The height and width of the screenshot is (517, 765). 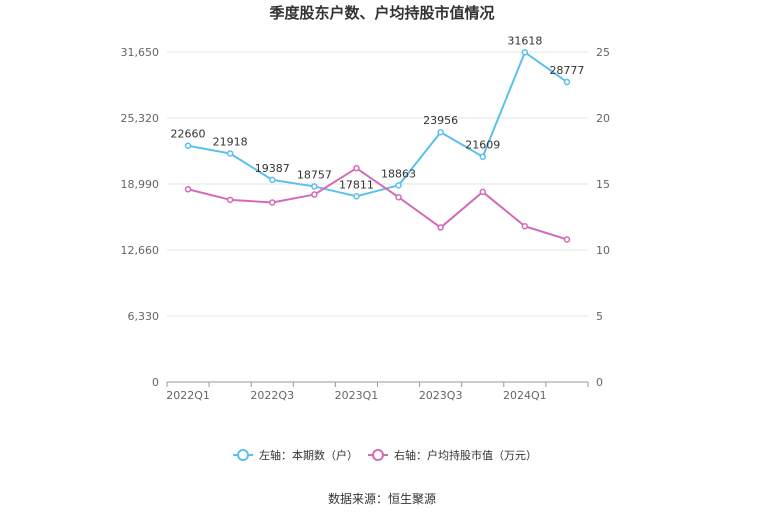 I want to click on left-axis-tick-label: 25,320, so click(x=140, y=118).